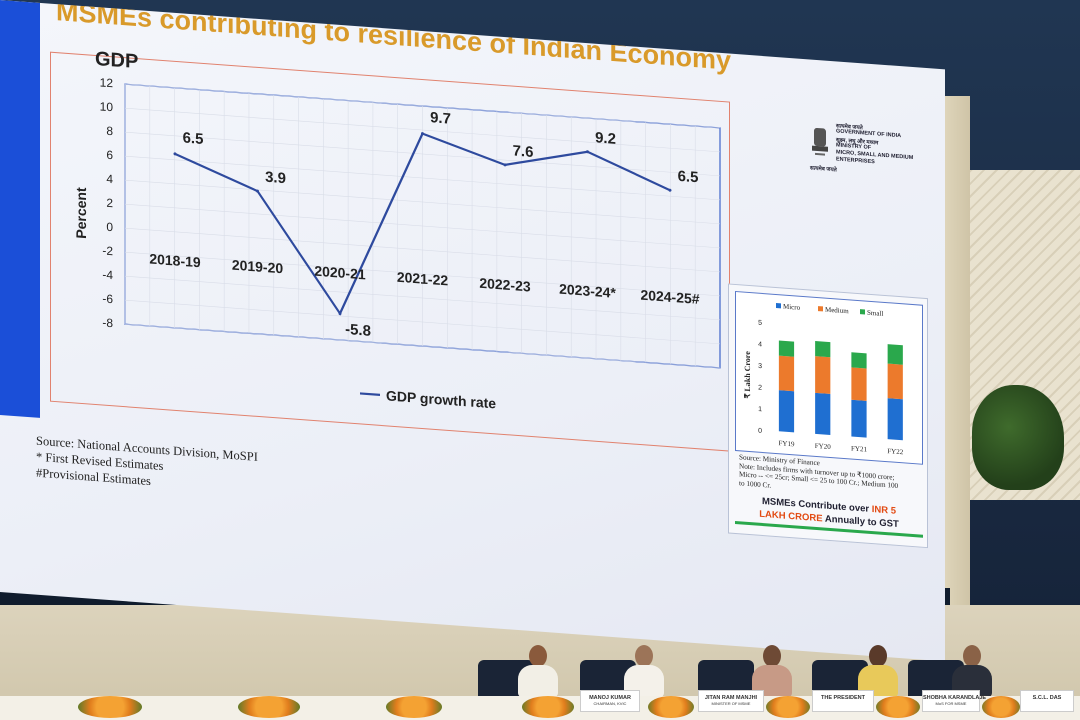 The height and width of the screenshot is (720, 1080). I want to click on x-tick-label: 2021-22, so click(423, 279).